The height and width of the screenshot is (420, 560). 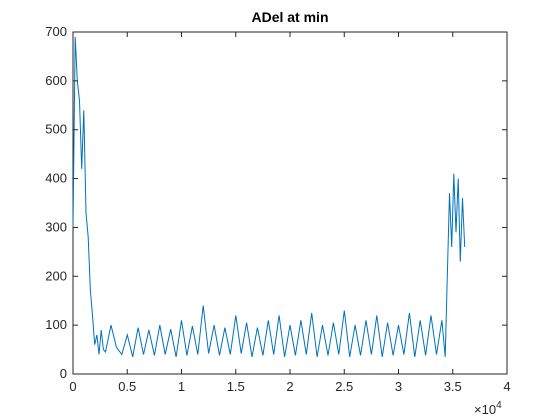 What do you see at coordinates (398, 386) in the screenshot?
I see `x-tick-label: 3` at bounding box center [398, 386].